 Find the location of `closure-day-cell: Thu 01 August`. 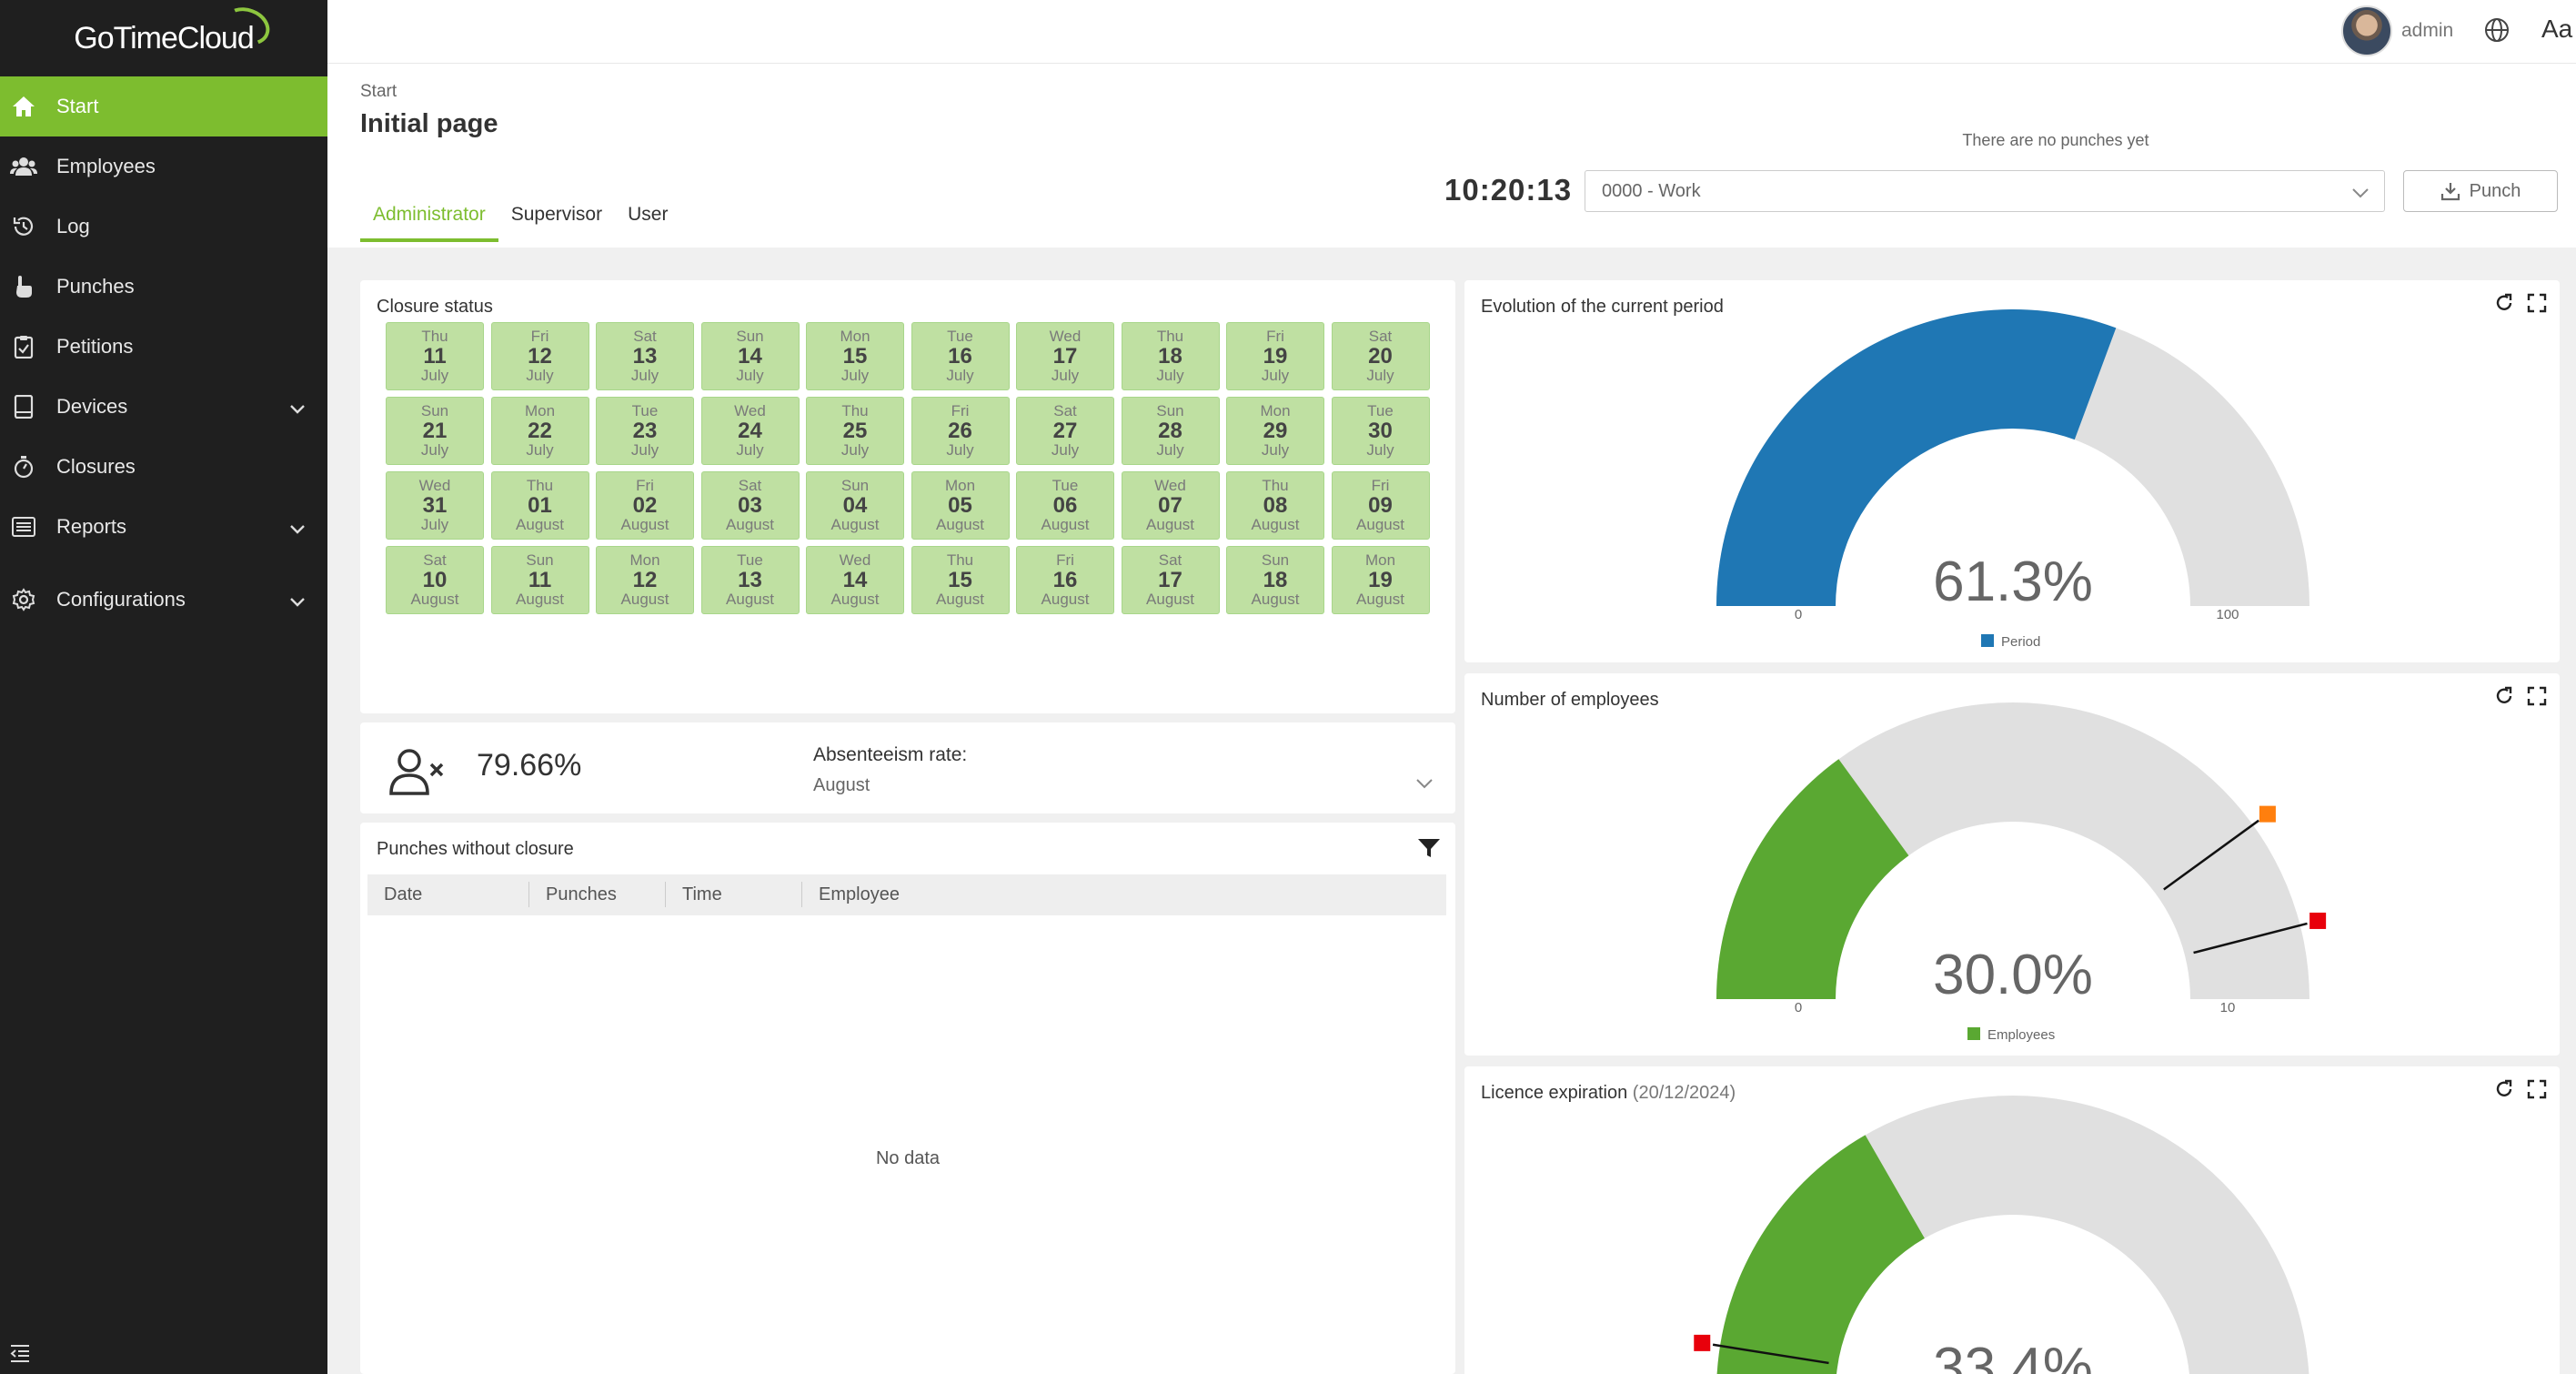

closure-day-cell: Thu 01 August is located at coordinates (539, 505).